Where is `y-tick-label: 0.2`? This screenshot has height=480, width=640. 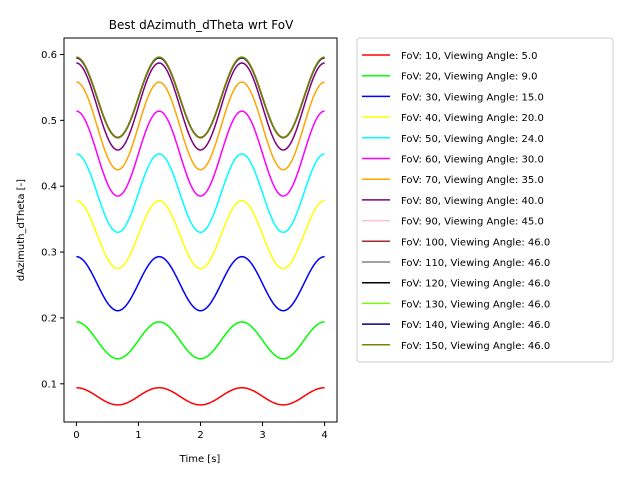
y-tick-label: 0.2 is located at coordinates (49, 318).